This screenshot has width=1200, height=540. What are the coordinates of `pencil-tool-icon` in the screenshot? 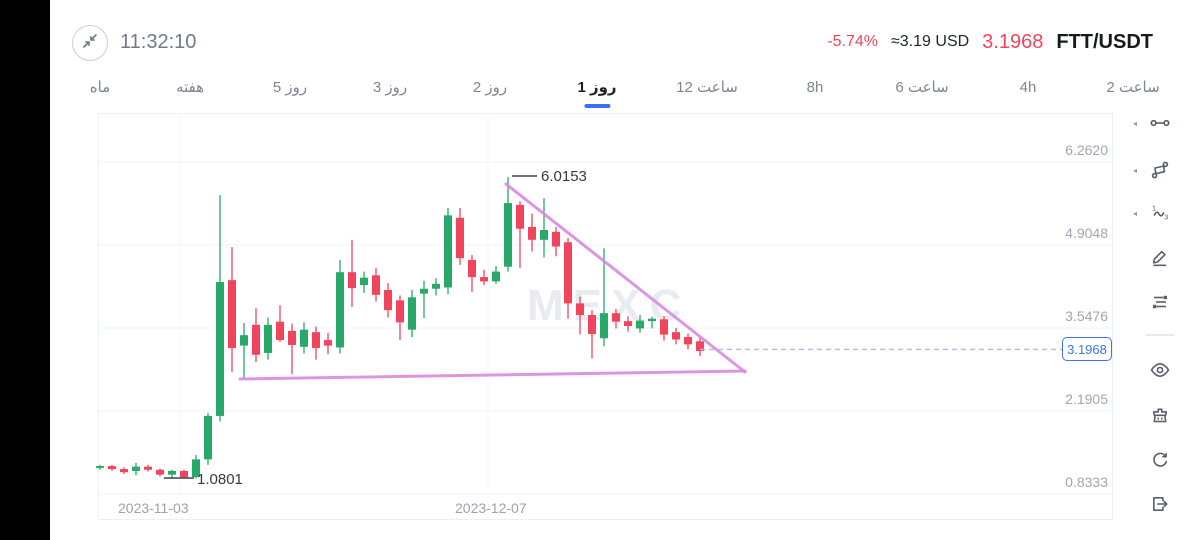 It's located at (1160, 258).